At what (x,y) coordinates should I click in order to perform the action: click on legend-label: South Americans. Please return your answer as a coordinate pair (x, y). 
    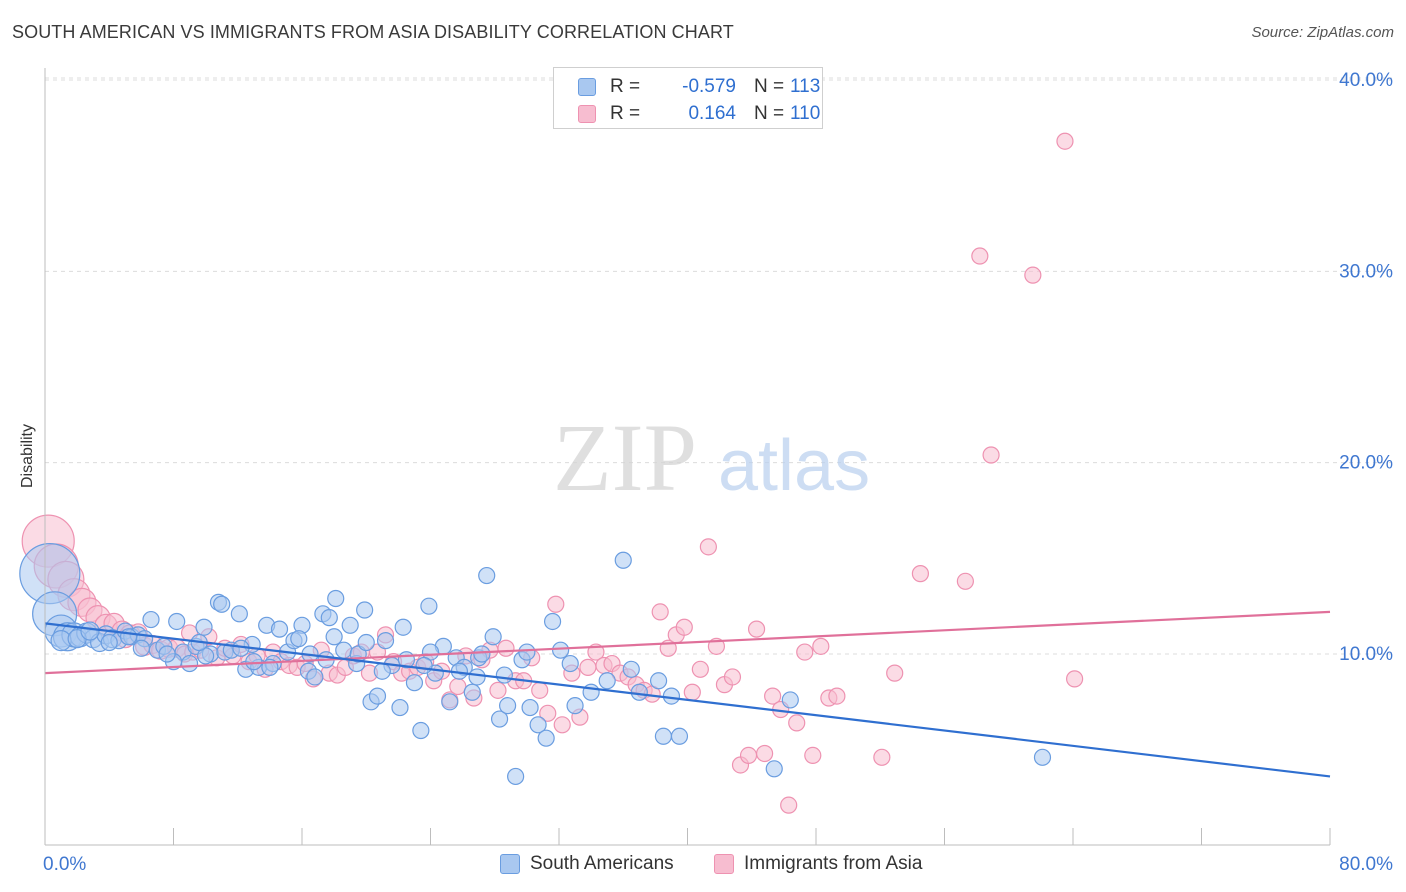
    Looking at the image, I should click on (602, 863).